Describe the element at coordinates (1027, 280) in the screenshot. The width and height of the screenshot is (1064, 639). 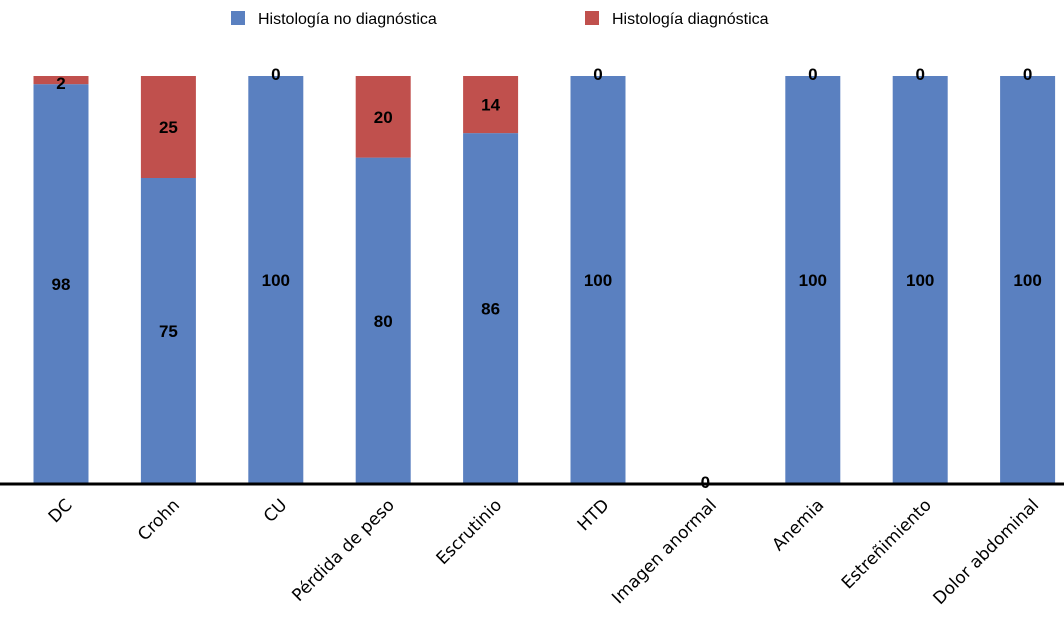
I see `data-label-dolor-abdominal-no-diagnostica: 100` at that location.